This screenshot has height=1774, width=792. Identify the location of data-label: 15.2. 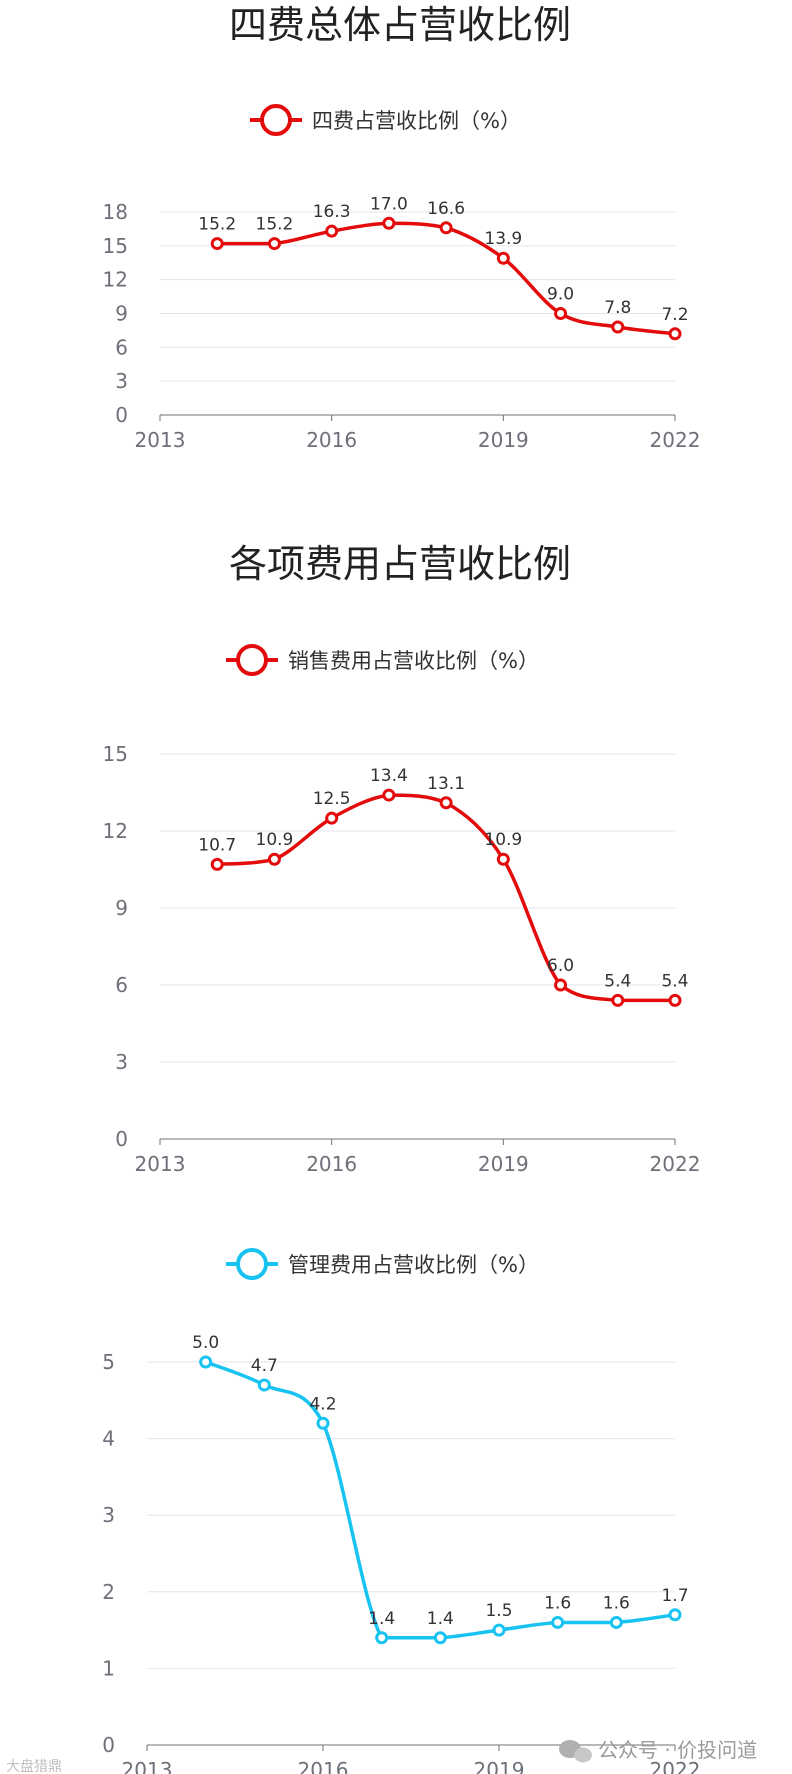
(275, 225).